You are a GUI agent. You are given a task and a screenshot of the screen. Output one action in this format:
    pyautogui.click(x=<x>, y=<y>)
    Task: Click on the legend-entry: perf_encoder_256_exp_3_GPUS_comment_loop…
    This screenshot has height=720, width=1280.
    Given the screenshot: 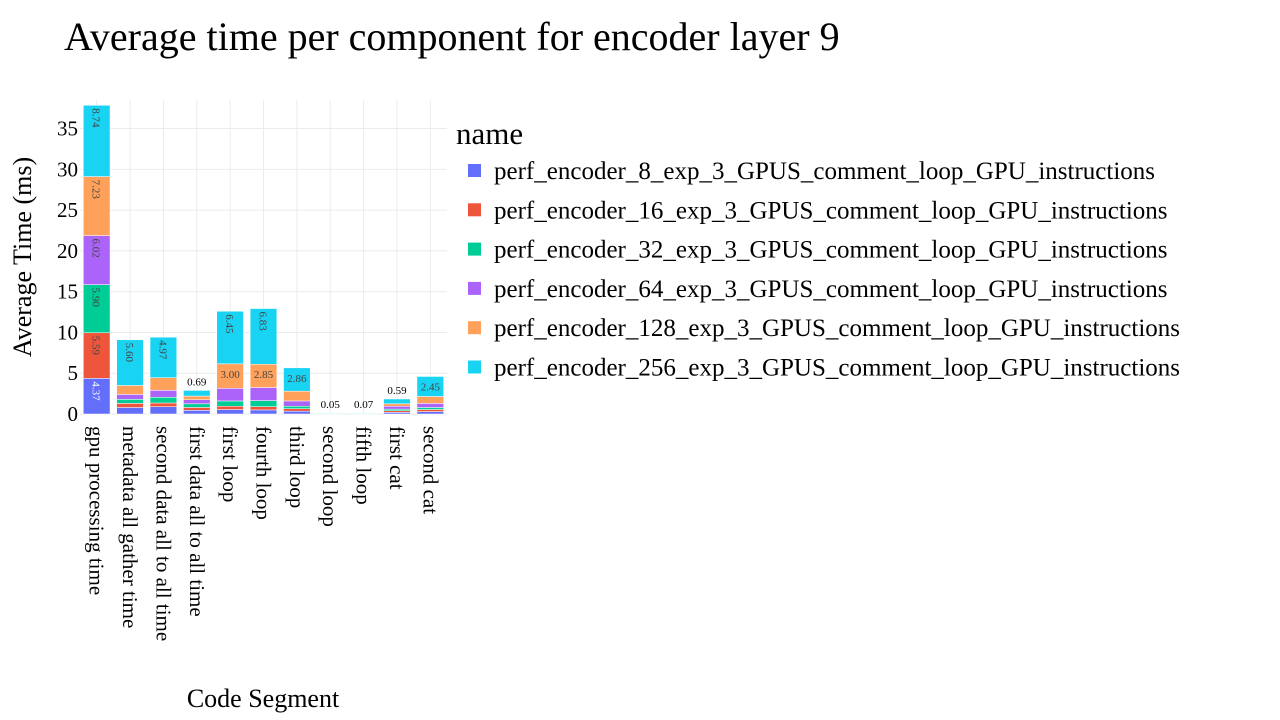 What is the action you would take?
    pyautogui.click(x=837, y=368)
    